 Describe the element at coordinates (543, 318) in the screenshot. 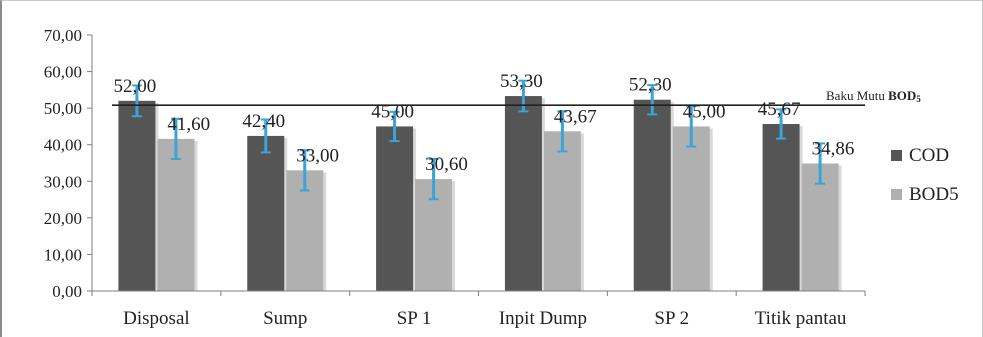

I see `x-tick-label: Inpit Dump` at that location.